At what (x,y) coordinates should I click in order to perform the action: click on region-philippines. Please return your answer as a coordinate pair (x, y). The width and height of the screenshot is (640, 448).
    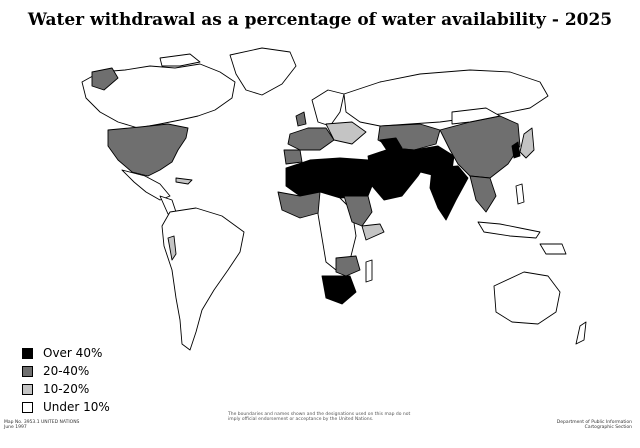
    Looking at the image, I should click on (520, 194).